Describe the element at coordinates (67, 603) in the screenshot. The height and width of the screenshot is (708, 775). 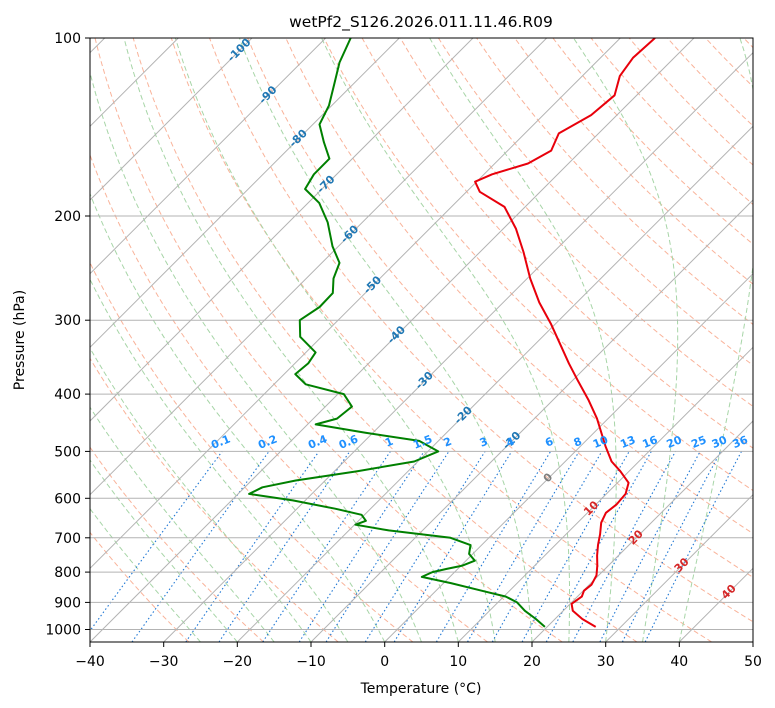
I see `y-tick-label: 900` at that location.